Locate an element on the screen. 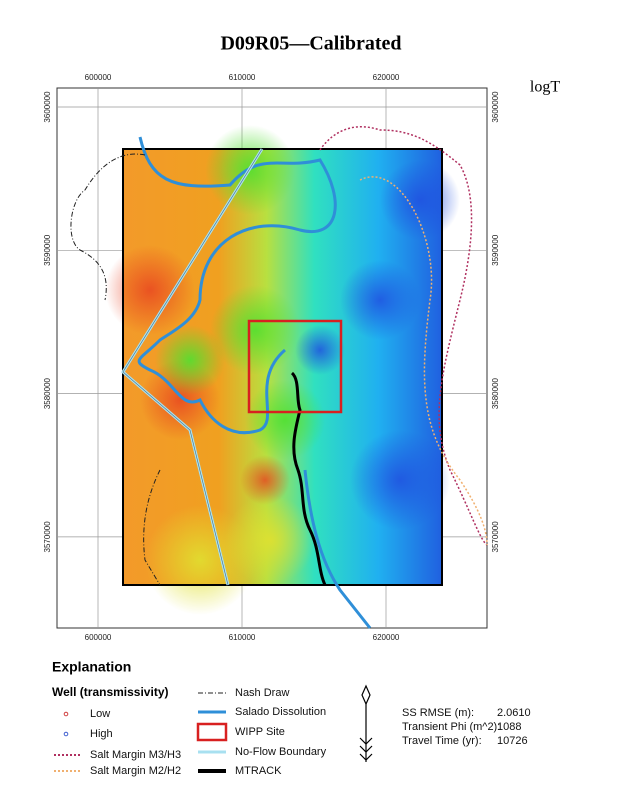 This screenshot has width=623, height=812. legend-label: Salt Margin M3/H3 is located at coordinates (135, 755).